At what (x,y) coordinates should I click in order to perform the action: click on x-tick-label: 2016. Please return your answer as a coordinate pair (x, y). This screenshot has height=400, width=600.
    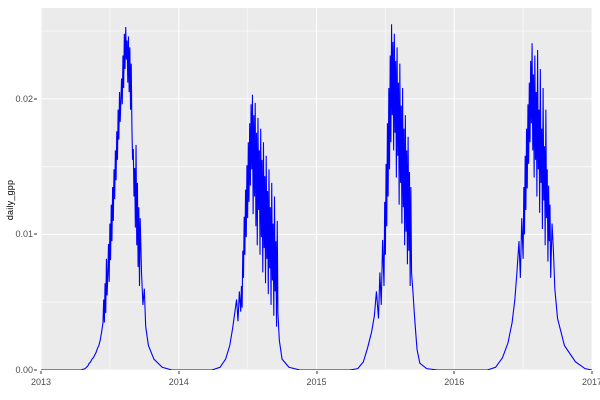
    Looking at the image, I should click on (454, 382).